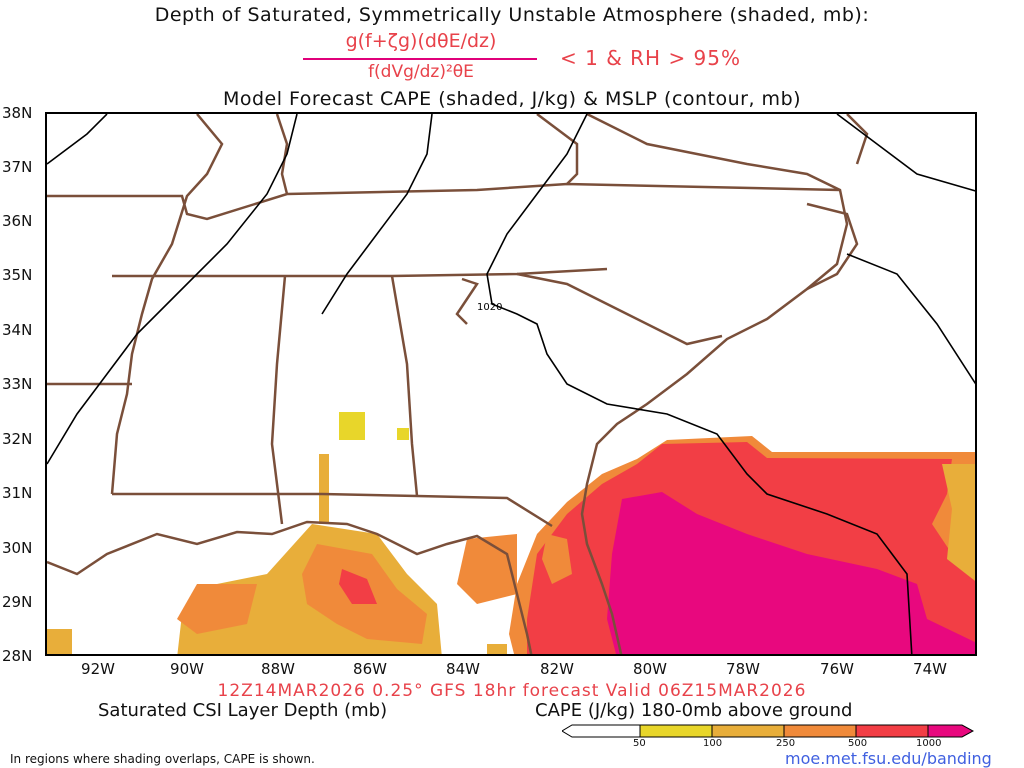 The image size is (1024, 768). Describe the element at coordinates (243, 710) in the screenshot. I see `csi-legend-label: Saturated CSI Layer Depth (mb)` at that location.